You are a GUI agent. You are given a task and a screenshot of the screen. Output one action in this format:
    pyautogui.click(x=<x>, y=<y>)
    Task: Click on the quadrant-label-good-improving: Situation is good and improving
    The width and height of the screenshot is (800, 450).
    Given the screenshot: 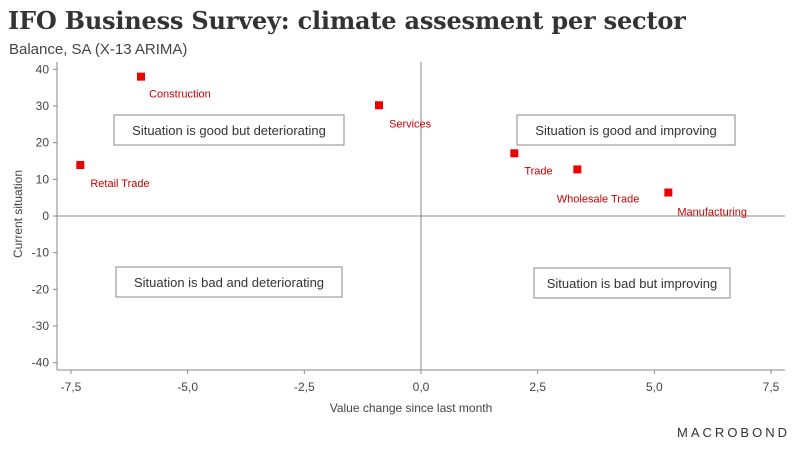 What is the action you would take?
    pyautogui.click(x=625, y=130)
    